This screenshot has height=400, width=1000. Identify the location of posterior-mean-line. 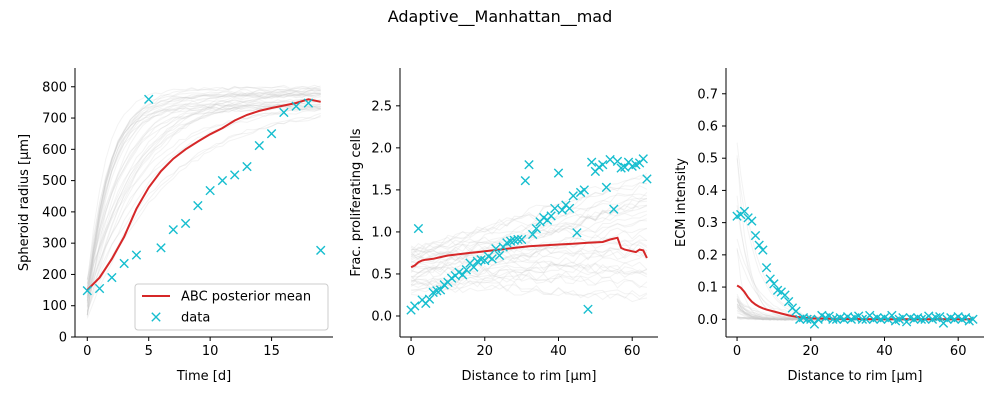
(203, 194).